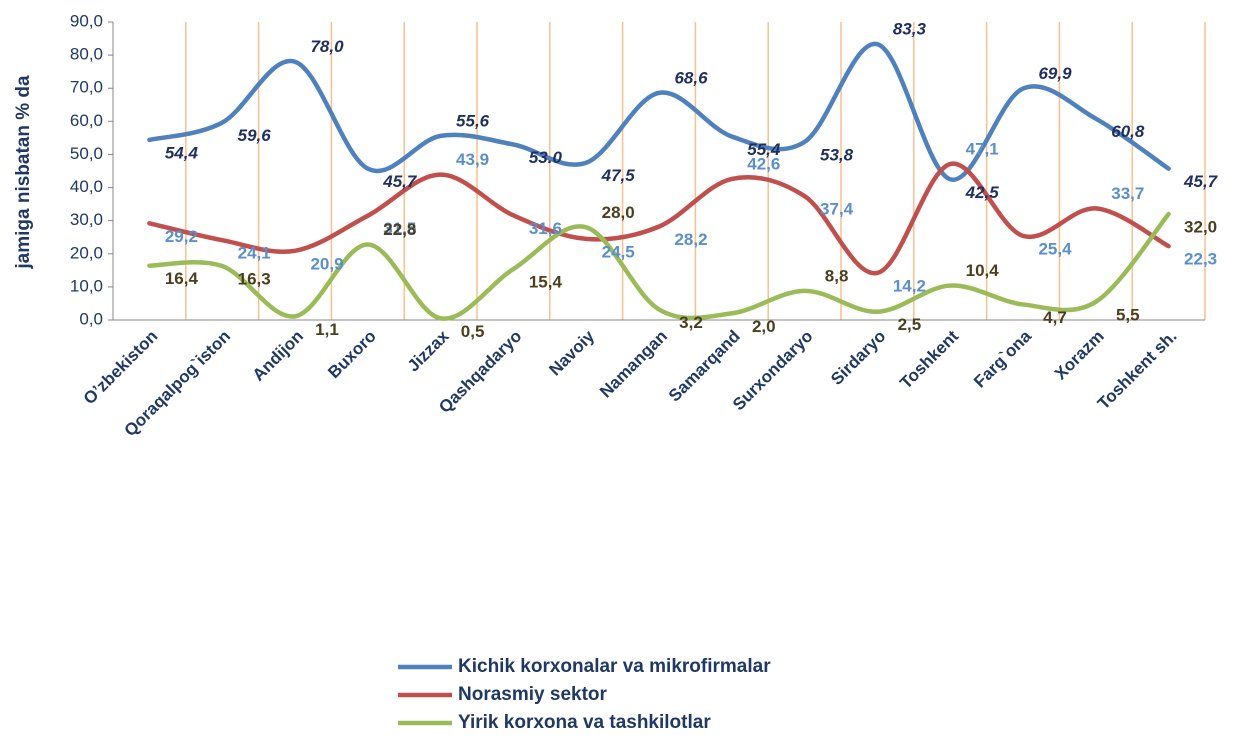 The height and width of the screenshot is (742, 1240). I want to click on x-tick-label: Navoiy, so click(571, 352).